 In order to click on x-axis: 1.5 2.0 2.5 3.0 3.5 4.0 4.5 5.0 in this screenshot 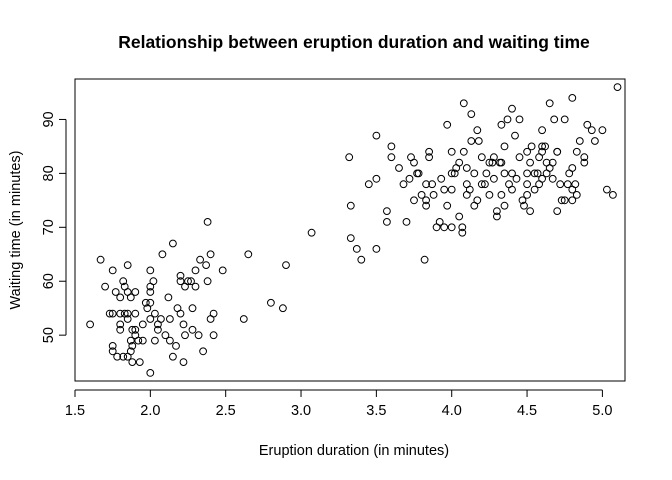, I will do `click(338, 404)`.